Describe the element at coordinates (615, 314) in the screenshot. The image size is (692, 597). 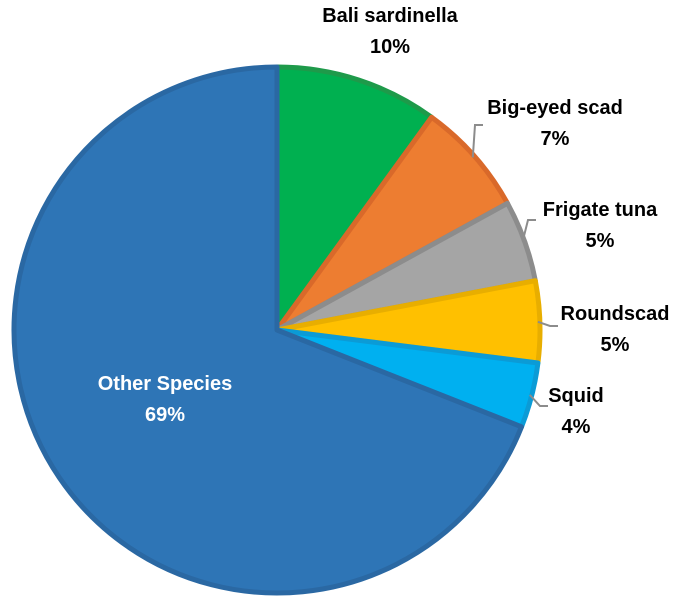
I see `slice-name-roundscad: Roundscad` at that location.